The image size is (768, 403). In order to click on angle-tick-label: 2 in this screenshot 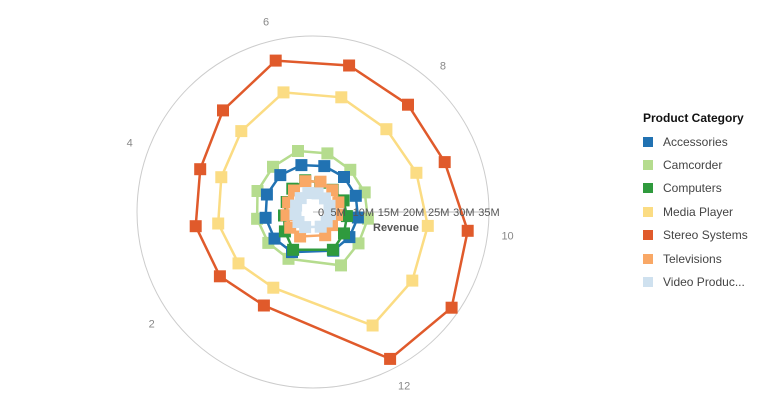, I will do `click(152, 324)`.